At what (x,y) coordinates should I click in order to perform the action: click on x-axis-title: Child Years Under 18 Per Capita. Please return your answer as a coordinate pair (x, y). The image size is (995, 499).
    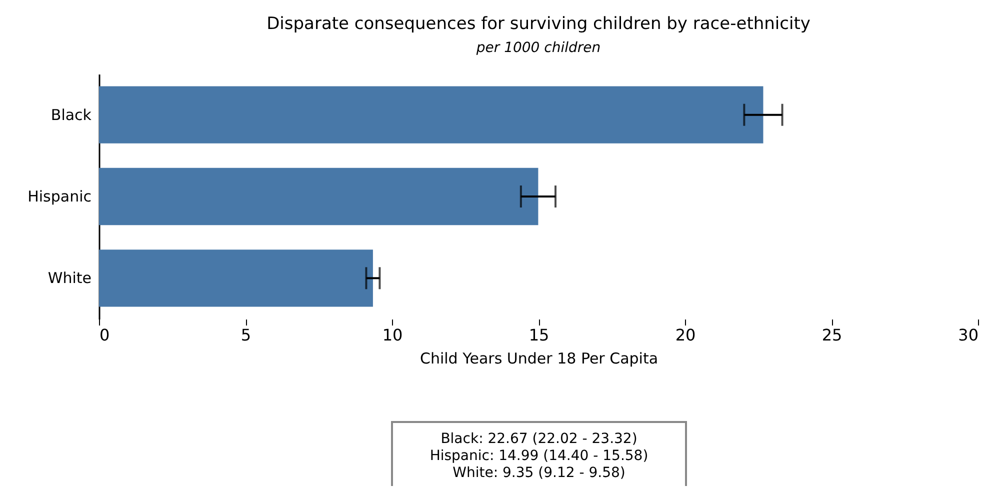
    Looking at the image, I should click on (539, 359).